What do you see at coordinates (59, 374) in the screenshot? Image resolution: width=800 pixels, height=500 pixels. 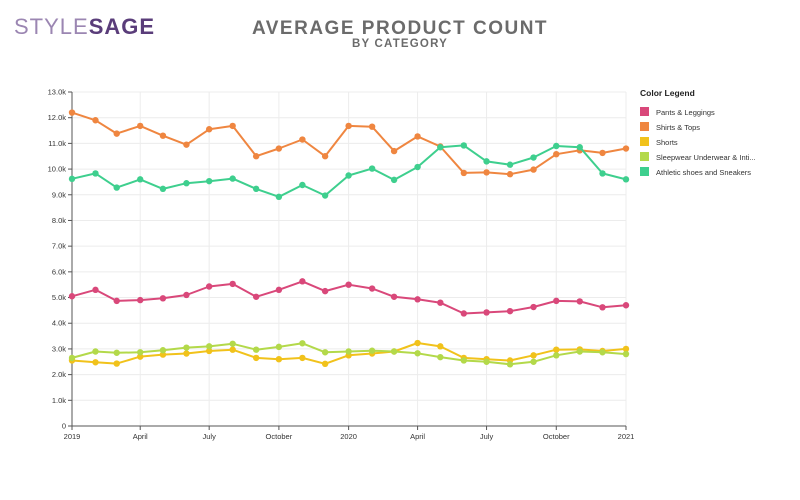 I see `y-tick-label: 2.0k` at bounding box center [59, 374].